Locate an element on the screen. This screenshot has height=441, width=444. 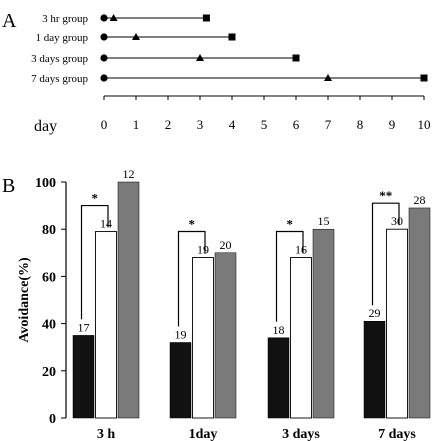
y-tick-label: 100 is located at coordinates (45, 183).